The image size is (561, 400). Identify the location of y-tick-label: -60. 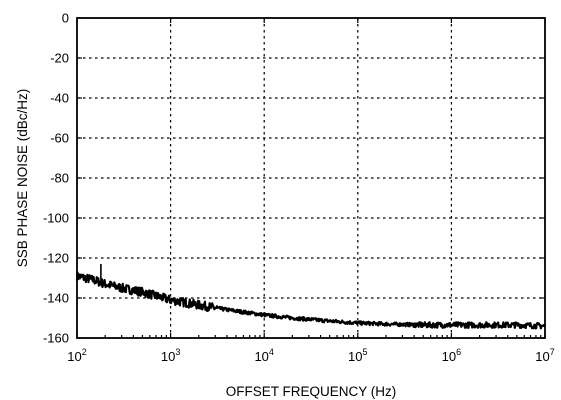
(59, 138).